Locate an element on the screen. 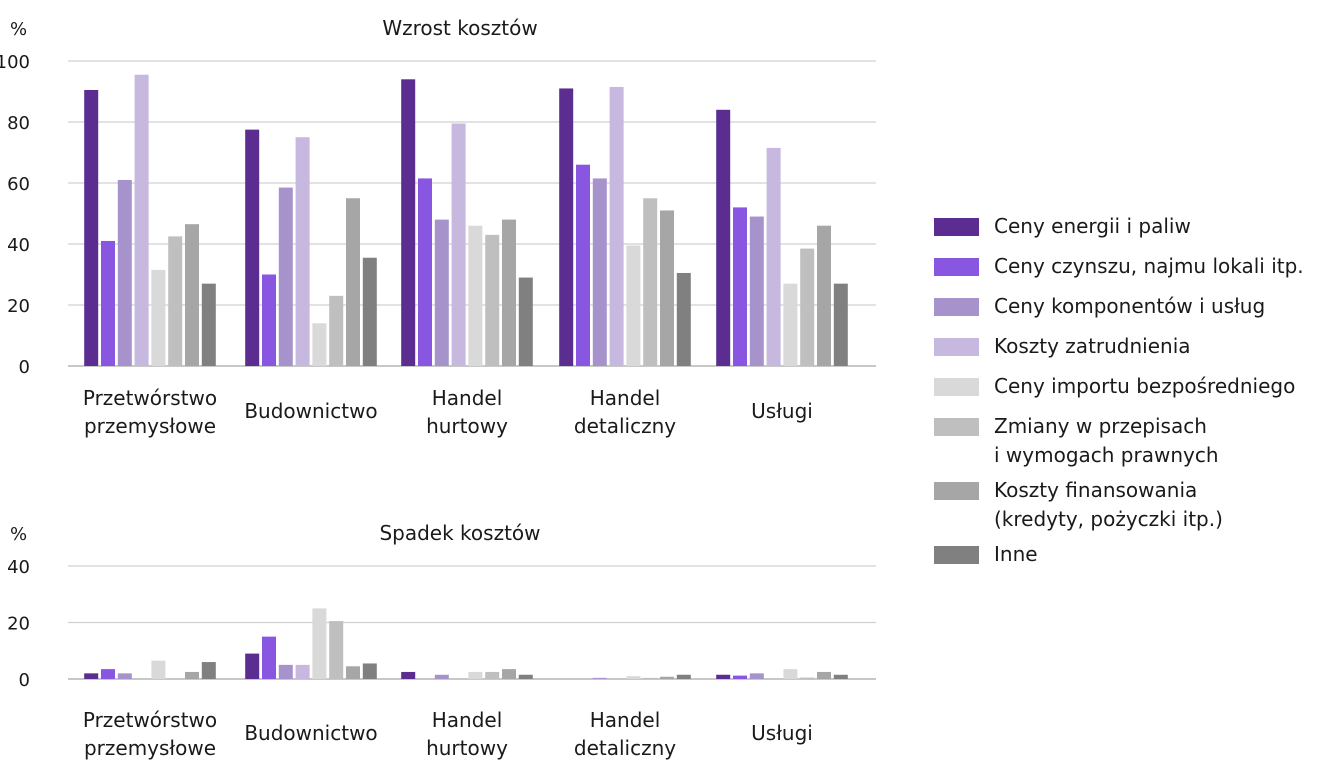 The image size is (1327, 765). y-tick-label: 80 is located at coordinates (18, 123).